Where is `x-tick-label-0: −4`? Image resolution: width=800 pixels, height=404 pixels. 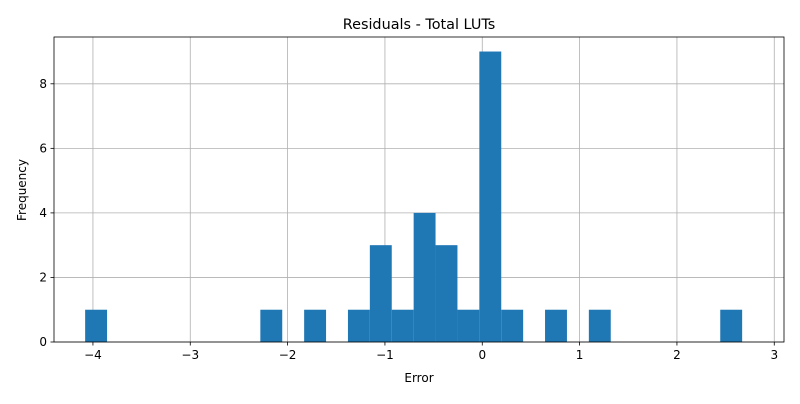
x-tick-label-0: −4 is located at coordinates (93, 355).